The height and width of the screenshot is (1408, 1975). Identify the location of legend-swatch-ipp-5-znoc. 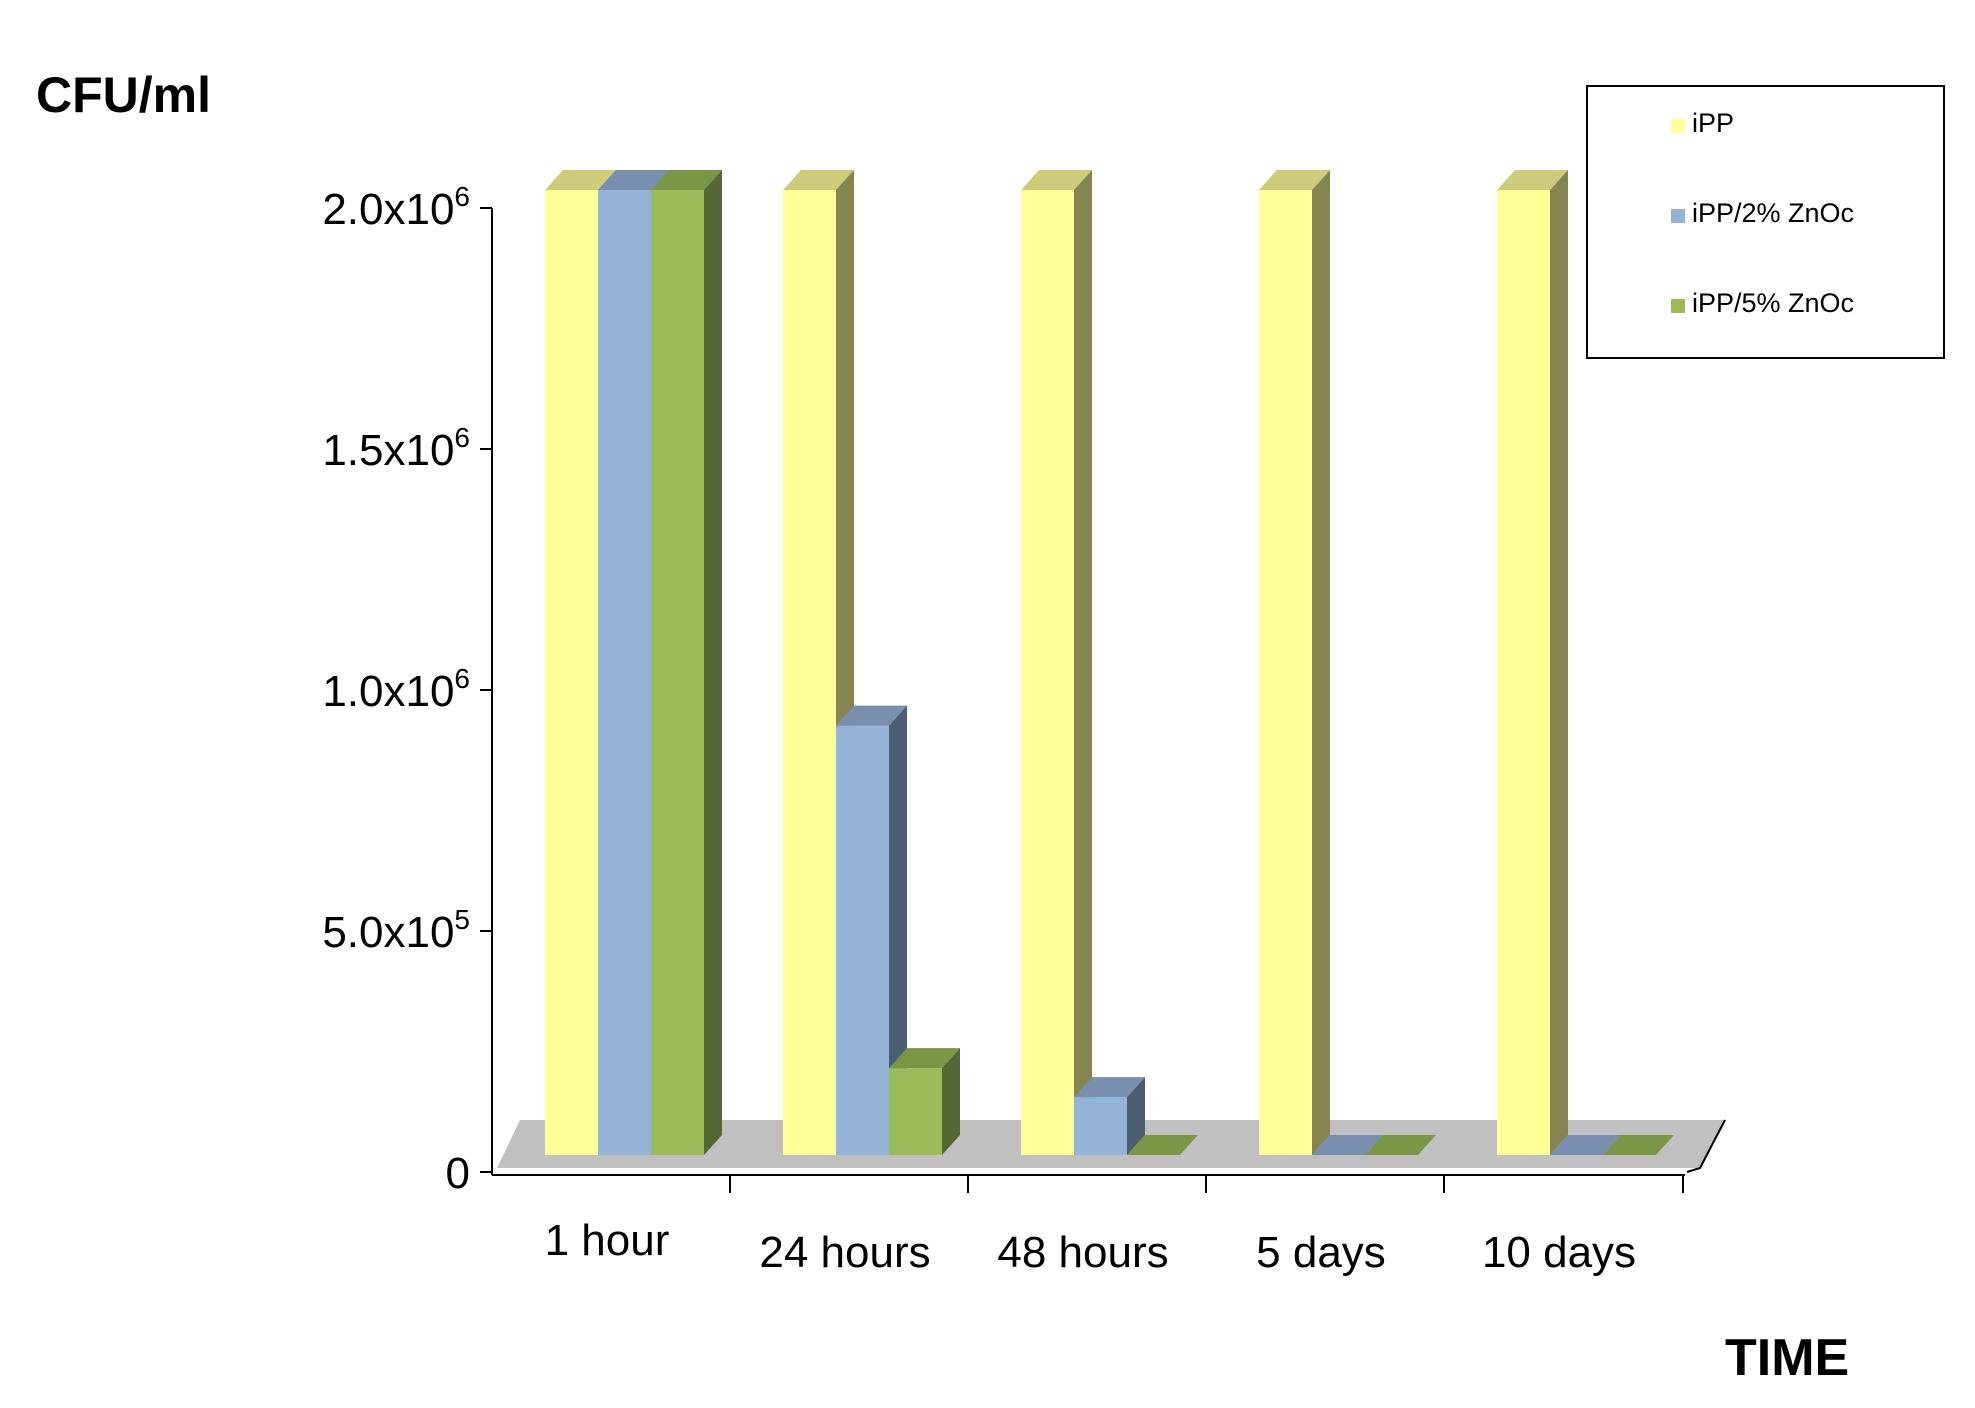
(1678, 306).